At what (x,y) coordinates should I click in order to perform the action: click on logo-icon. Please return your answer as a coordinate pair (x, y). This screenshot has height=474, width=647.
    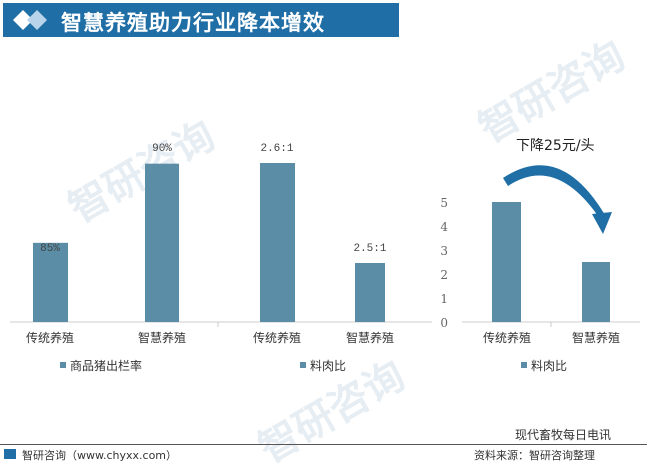
    Looking at the image, I should click on (10, 454).